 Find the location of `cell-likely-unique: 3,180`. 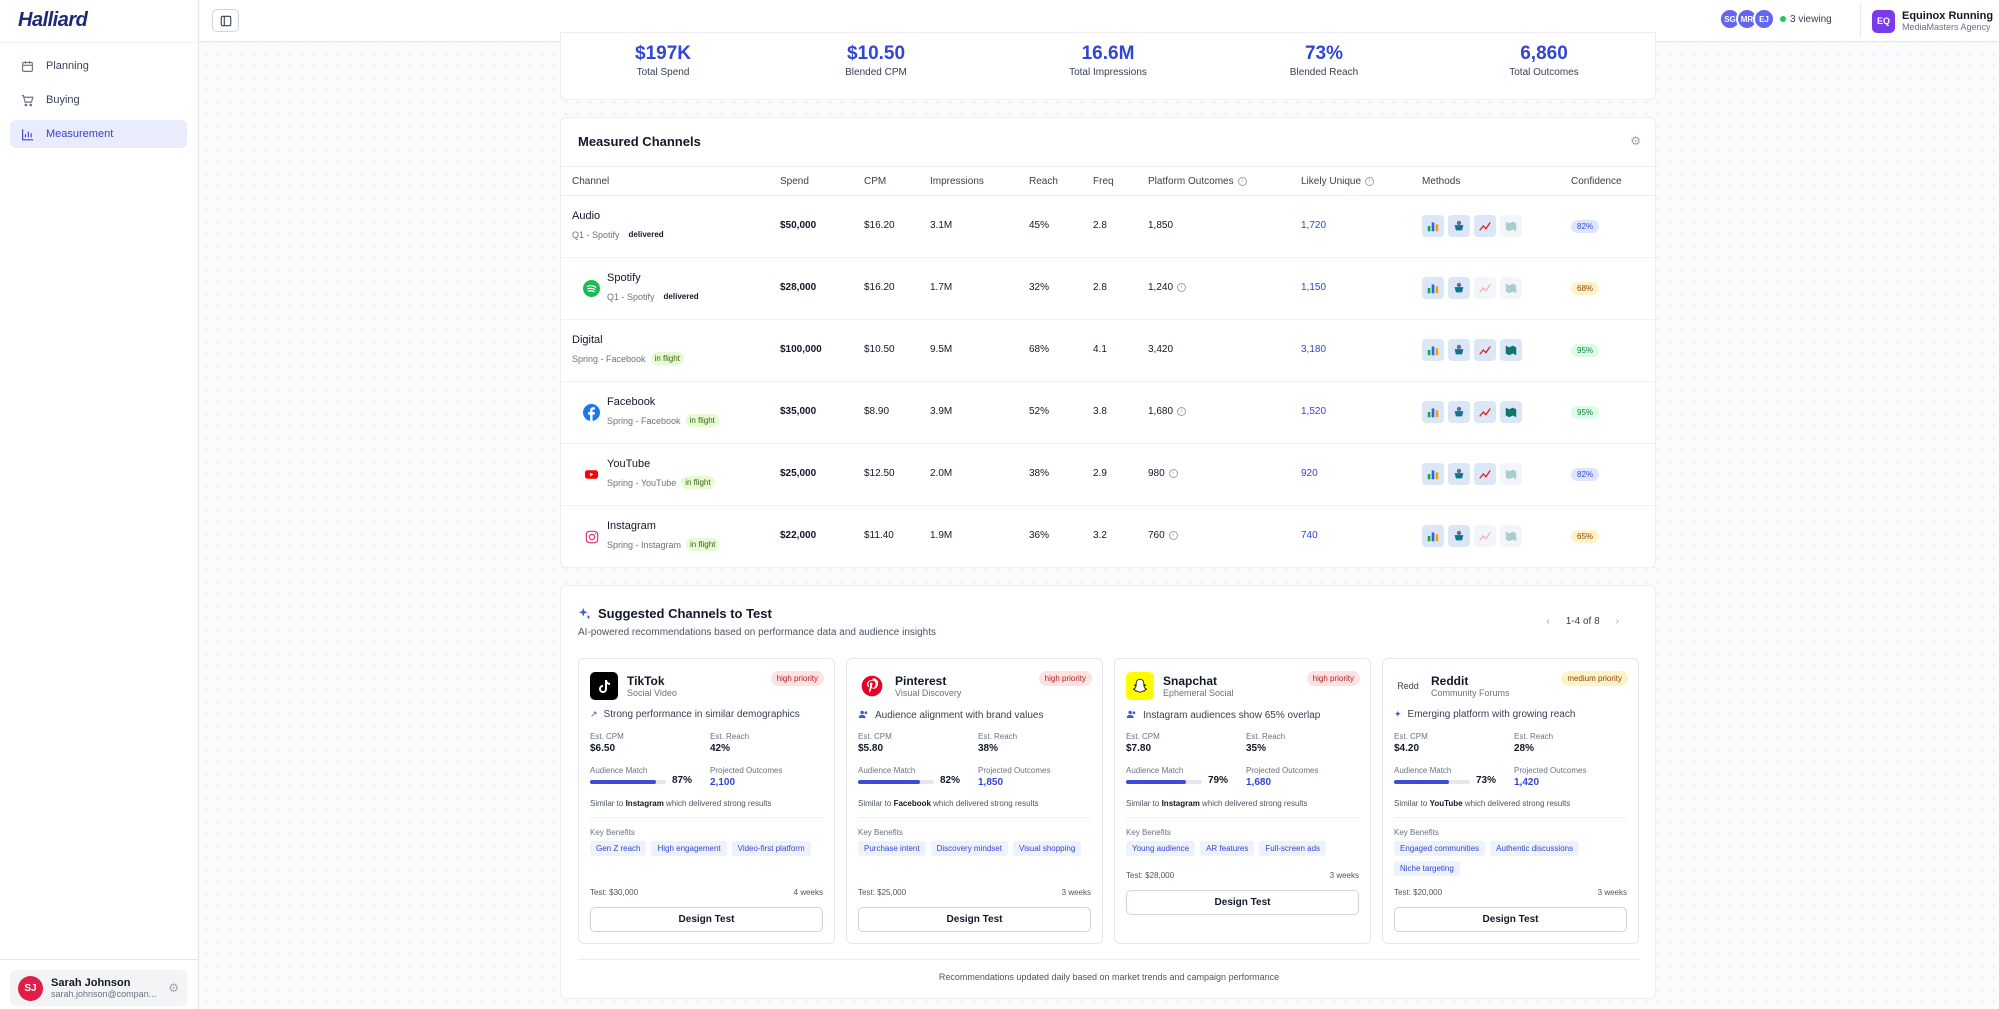

cell-likely-unique: 3,180 is located at coordinates (1314, 349).